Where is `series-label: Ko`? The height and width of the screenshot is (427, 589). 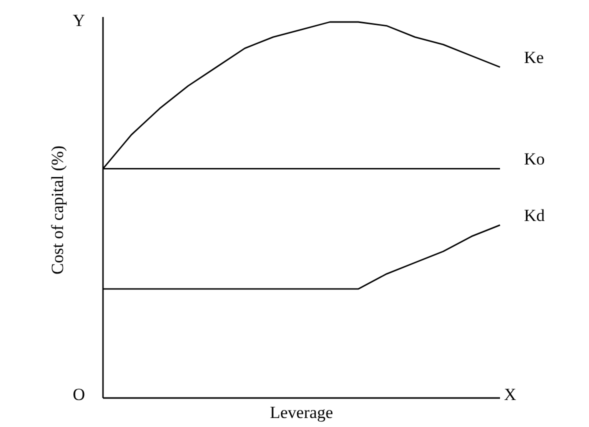 series-label: Ko is located at coordinates (534, 159).